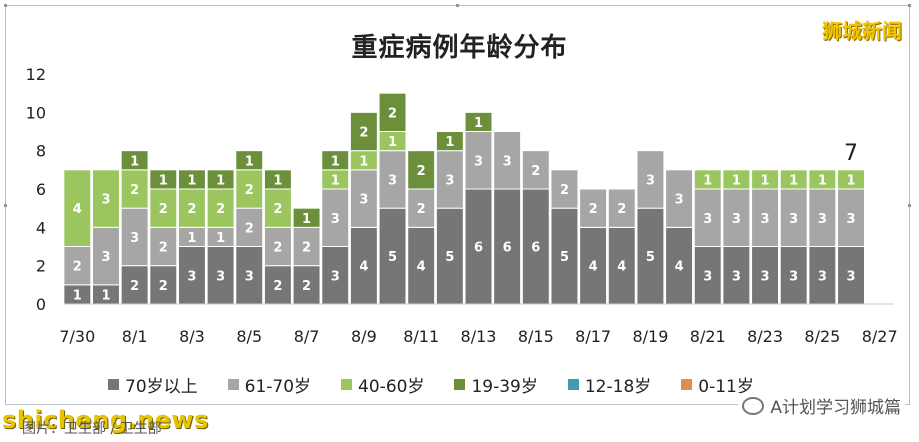 The height and width of the screenshot is (442, 919). Describe the element at coordinates (862, 29) in the screenshot. I see `brand-logo: 狮城新闻` at that location.